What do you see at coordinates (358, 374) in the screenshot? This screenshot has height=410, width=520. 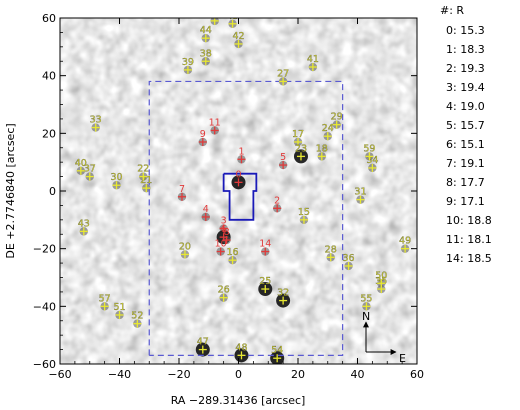 I see `x-tick-label: 40` at bounding box center [358, 374].